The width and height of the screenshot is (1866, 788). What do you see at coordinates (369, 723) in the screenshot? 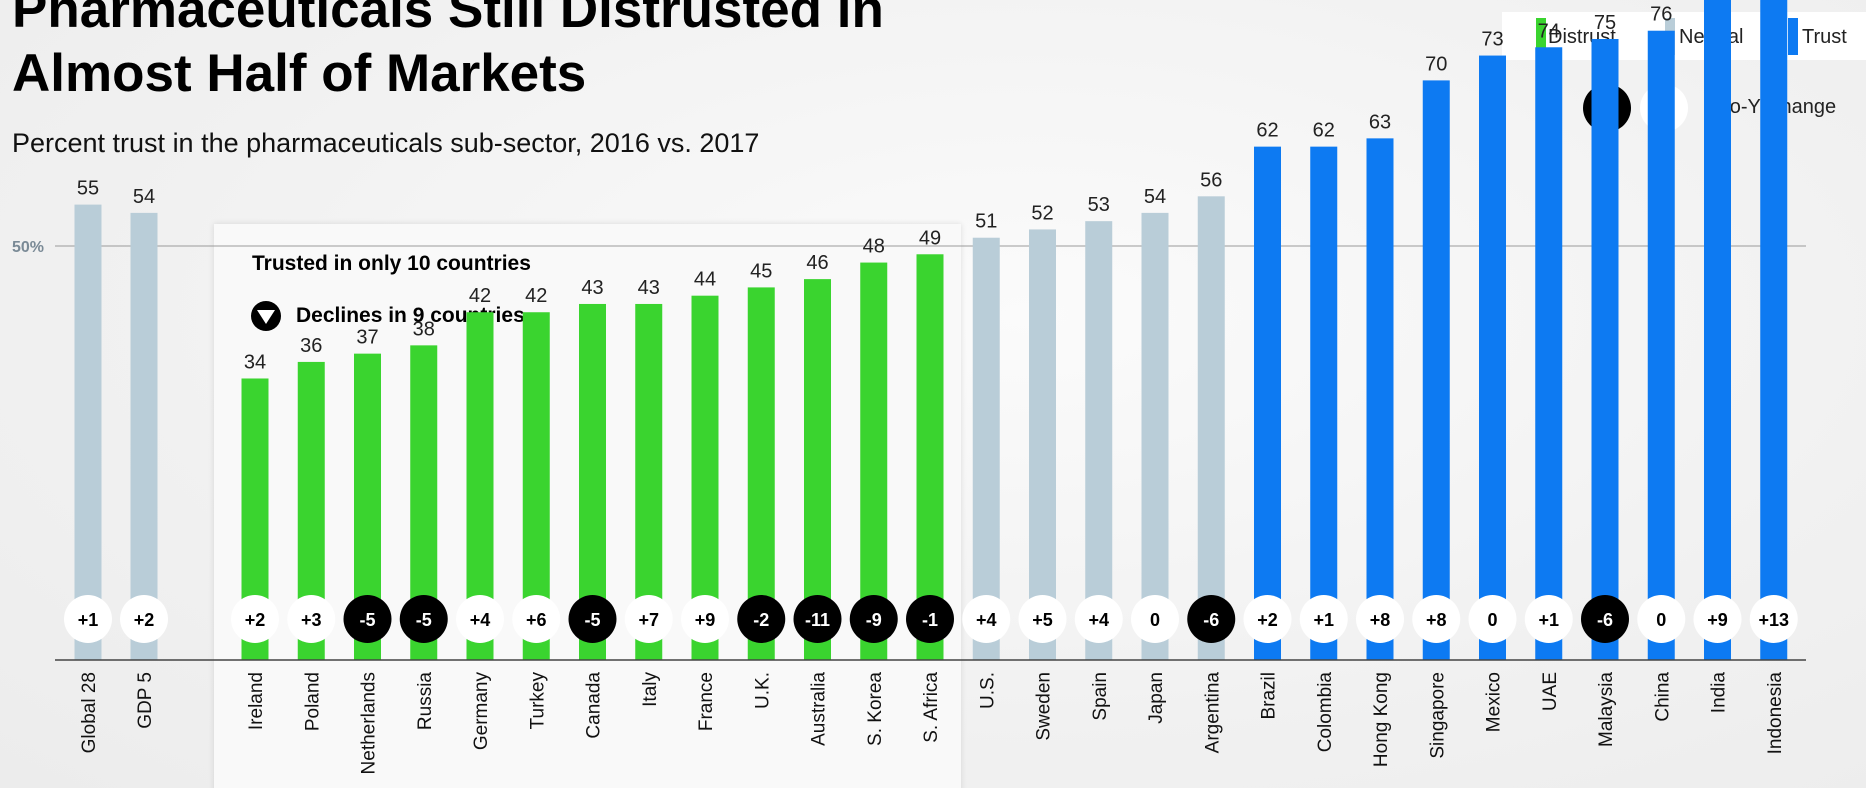
I see `category-label: Netherlands` at bounding box center [369, 723].